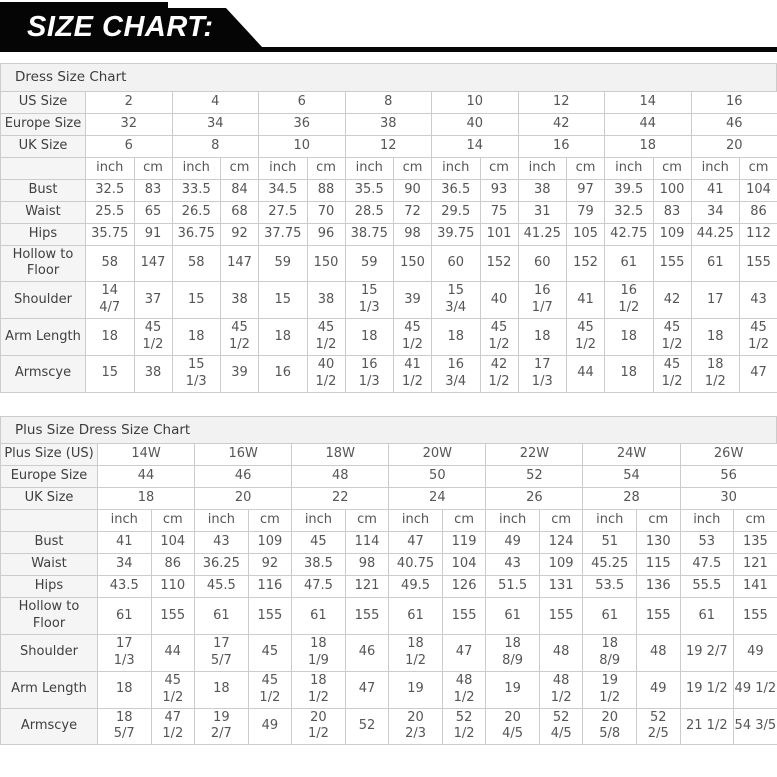 This screenshot has height=777, width=777. What do you see at coordinates (49, 521) in the screenshot?
I see `unit-row-spacer` at bounding box center [49, 521].